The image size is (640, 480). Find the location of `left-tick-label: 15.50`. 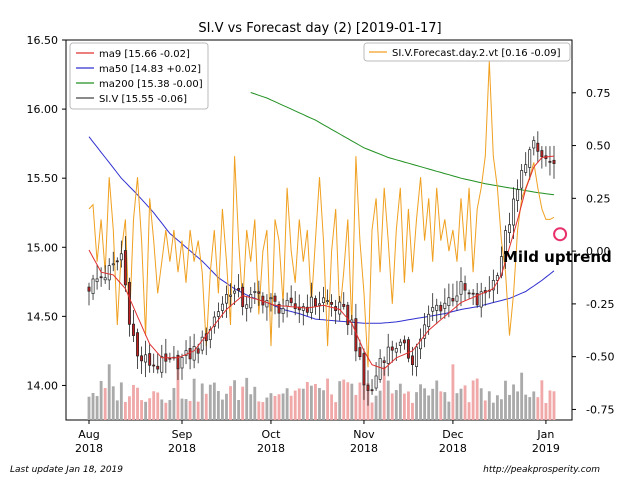

left-tick-label: 15.50 is located at coordinates (43, 178).